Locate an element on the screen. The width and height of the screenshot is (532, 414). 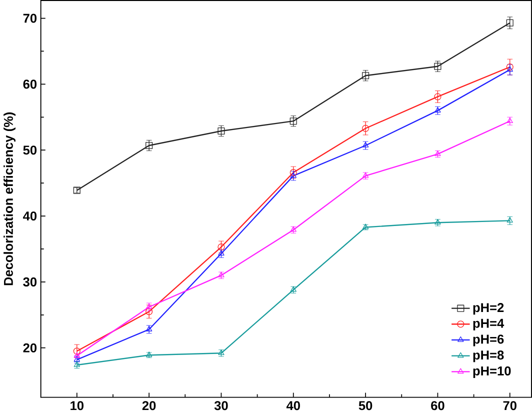
y-tick-label: 20 is located at coordinates (30, 348).